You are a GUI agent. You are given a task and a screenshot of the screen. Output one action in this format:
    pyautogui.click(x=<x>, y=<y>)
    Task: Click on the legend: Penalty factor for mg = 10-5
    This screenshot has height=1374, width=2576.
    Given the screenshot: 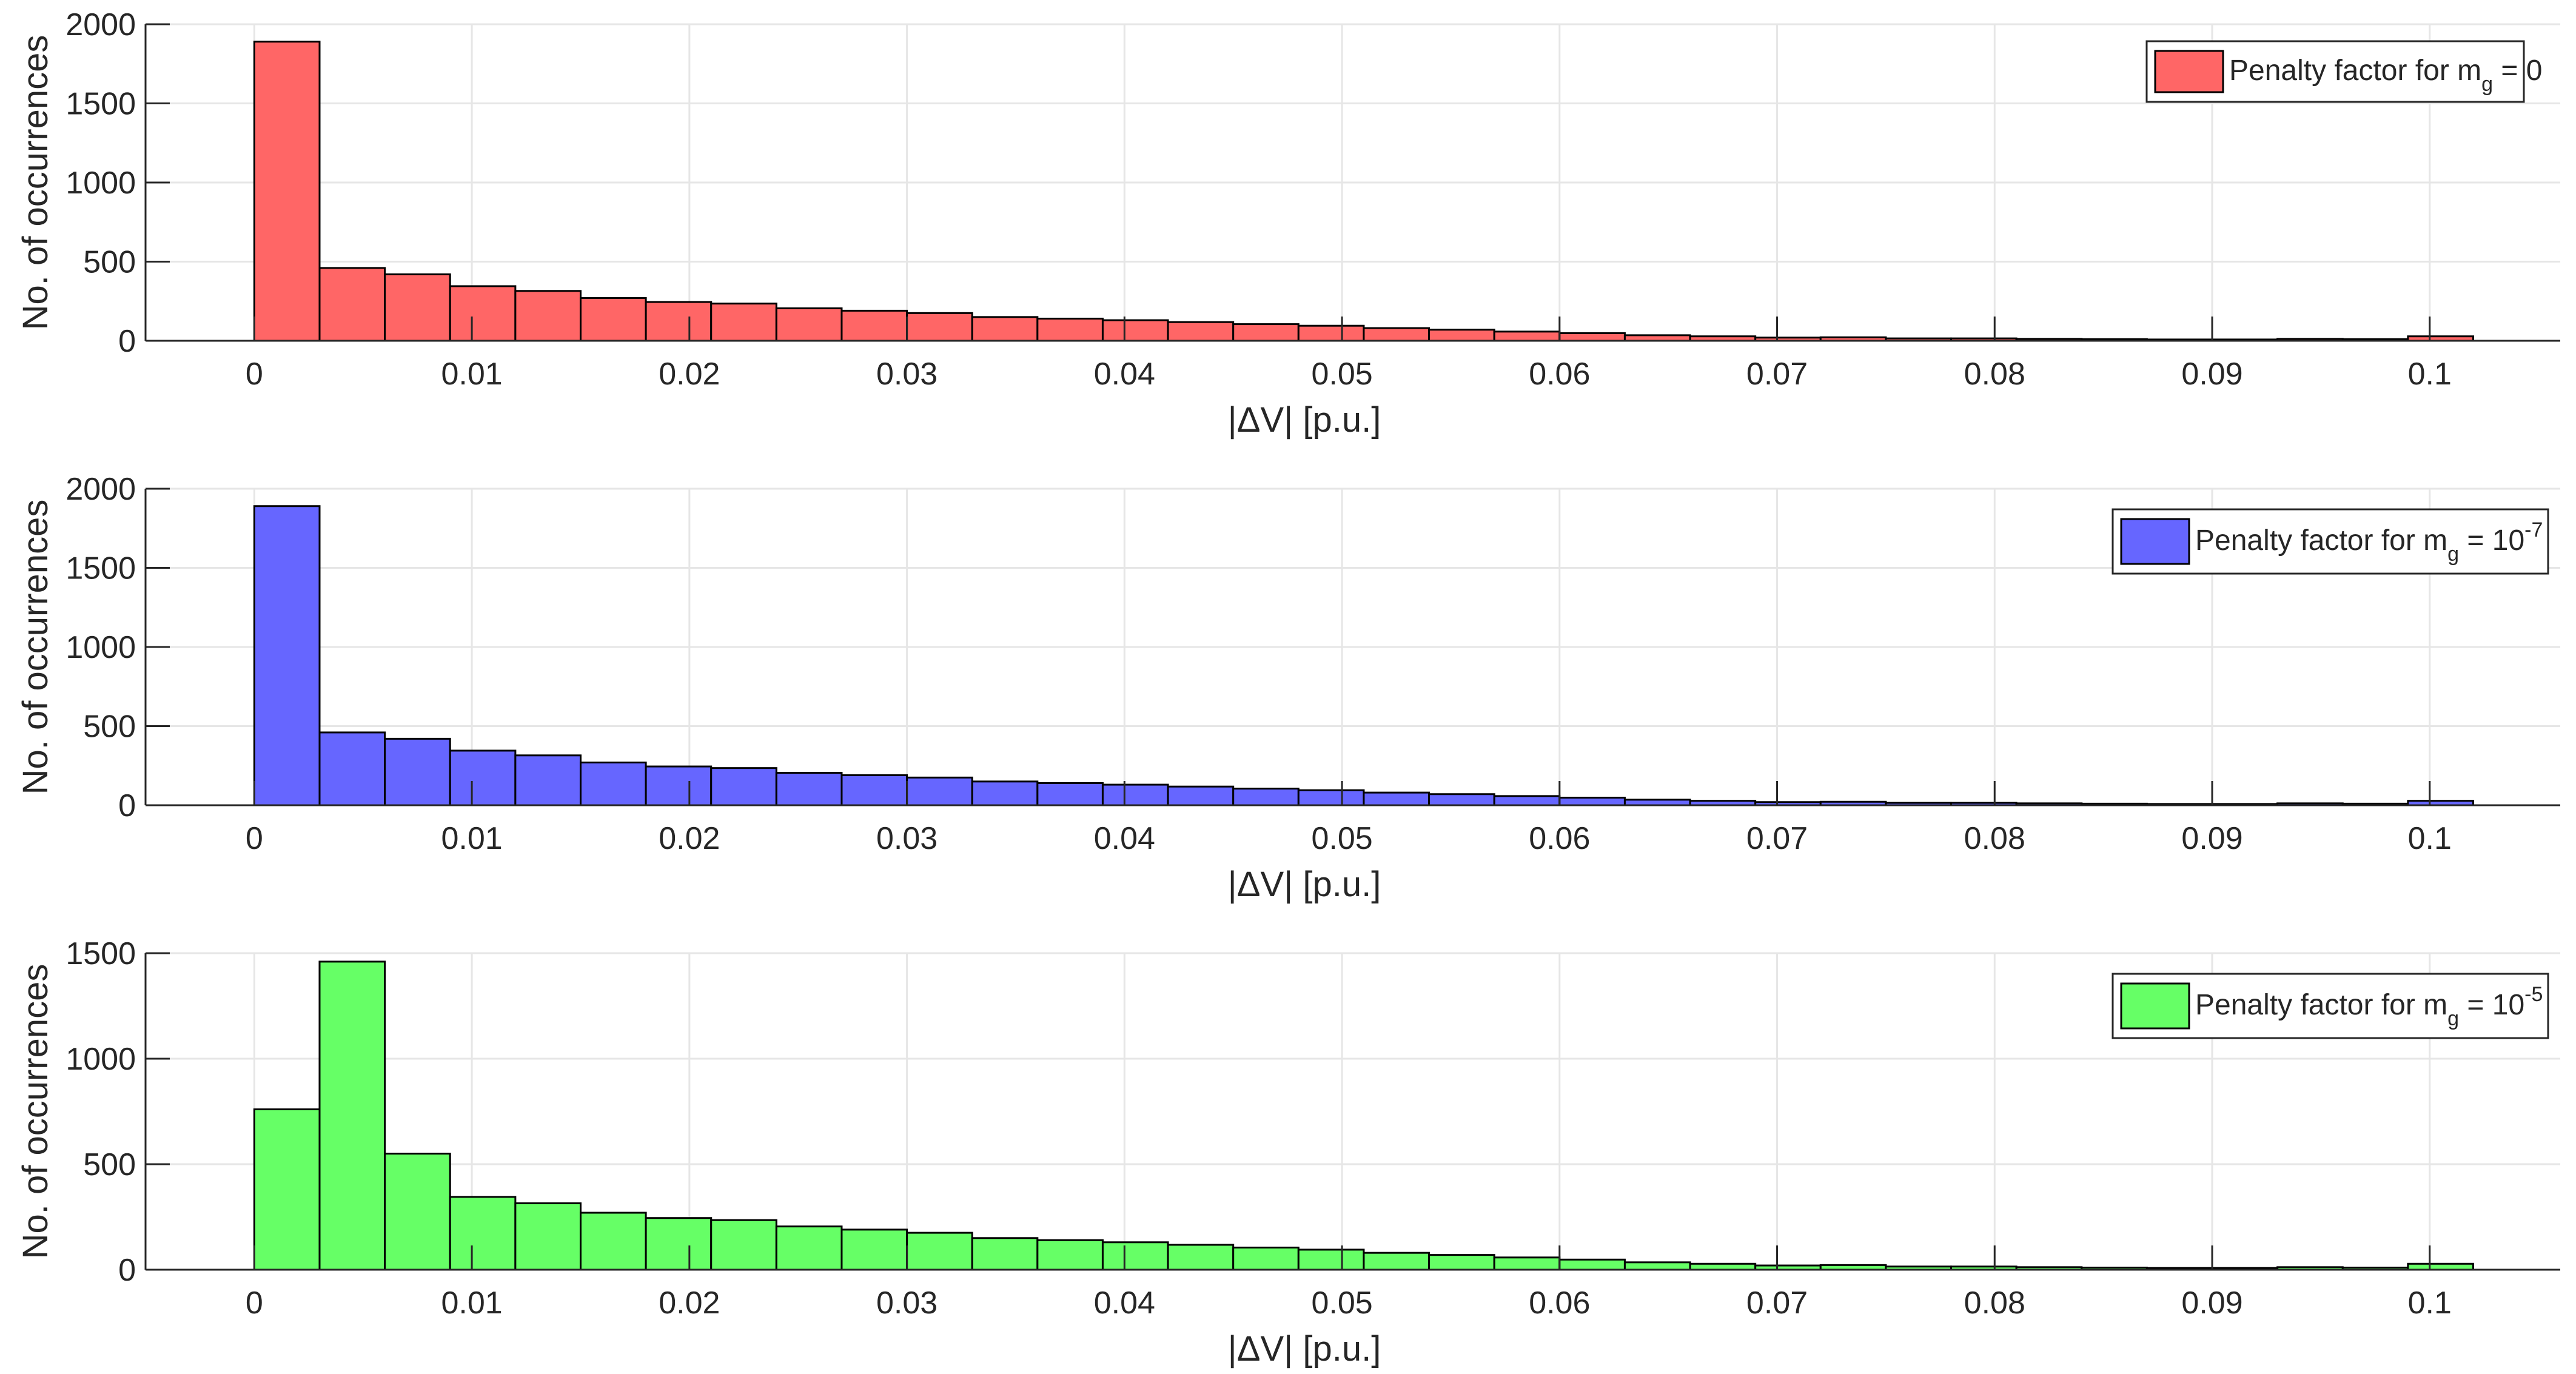 What is the action you would take?
    pyautogui.click(x=2330, y=1006)
    